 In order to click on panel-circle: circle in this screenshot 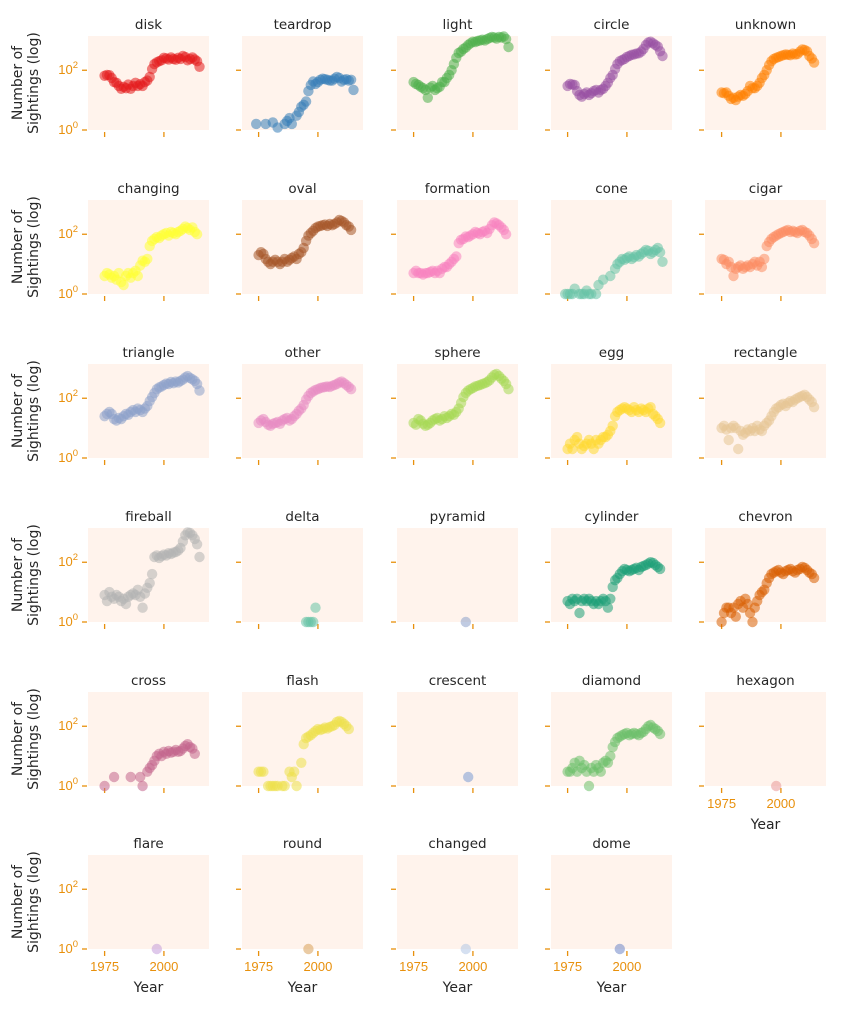, I will do `click(608, 77)`.